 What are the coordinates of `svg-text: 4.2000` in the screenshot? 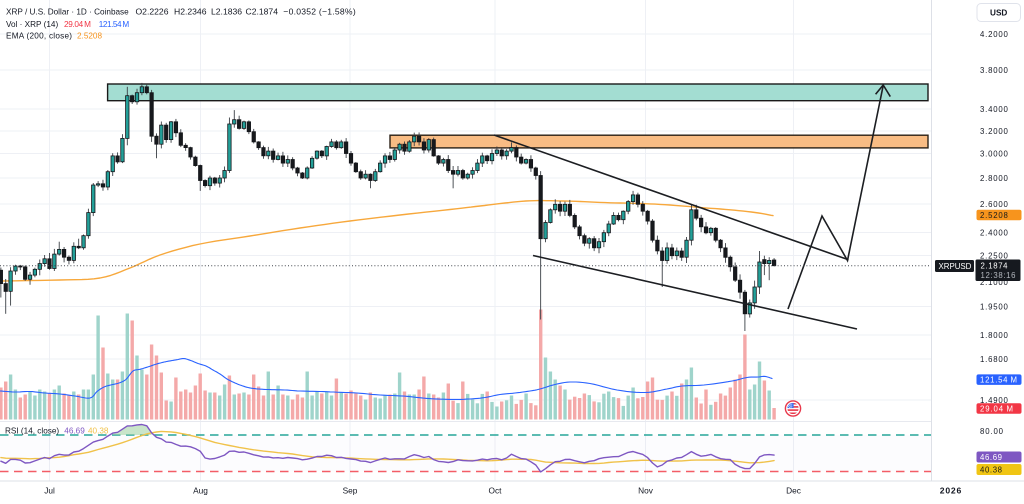 It's located at (994, 34).